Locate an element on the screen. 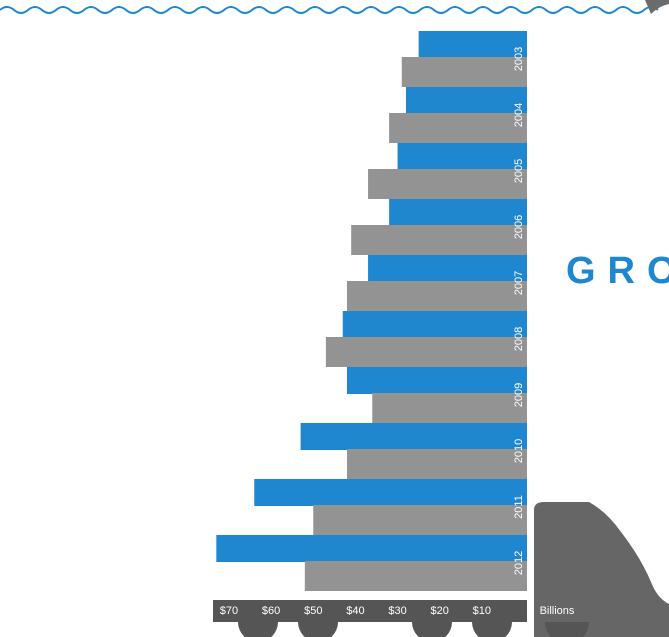 The height and width of the screenshot is (637, 669). category-label: 2004 is located at coordinates (519, 115).